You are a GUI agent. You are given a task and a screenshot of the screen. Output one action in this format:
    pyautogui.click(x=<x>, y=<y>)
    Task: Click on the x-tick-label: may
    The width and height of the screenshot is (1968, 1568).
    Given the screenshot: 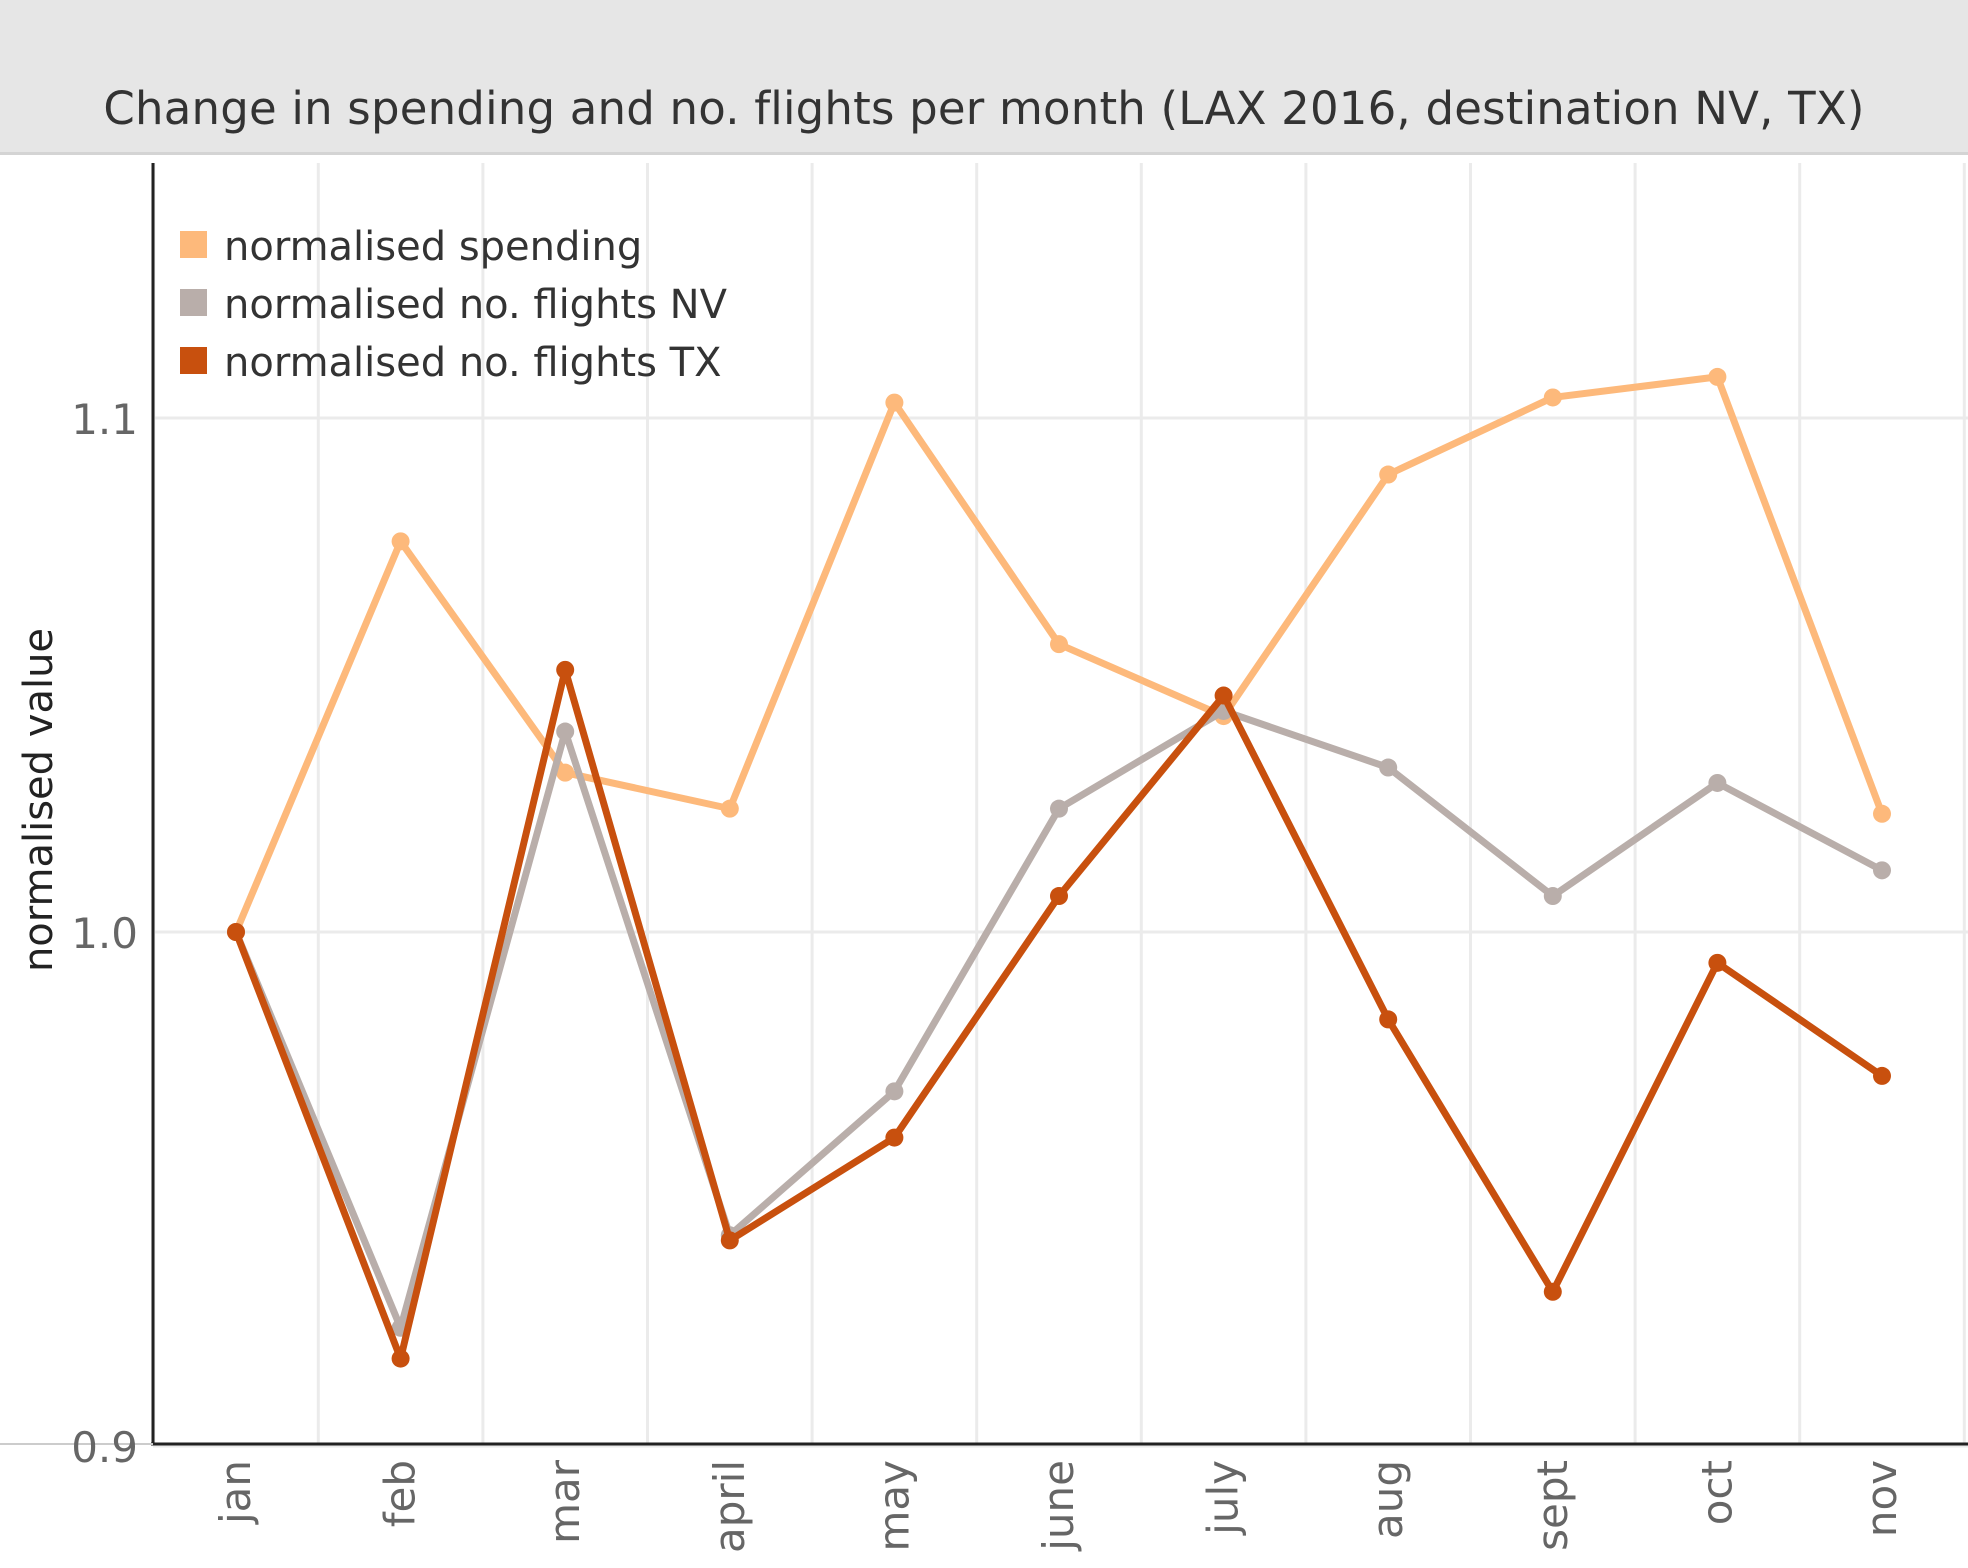 What is the action you would take?
    pyautogui.click(x=893, y=1506)
    